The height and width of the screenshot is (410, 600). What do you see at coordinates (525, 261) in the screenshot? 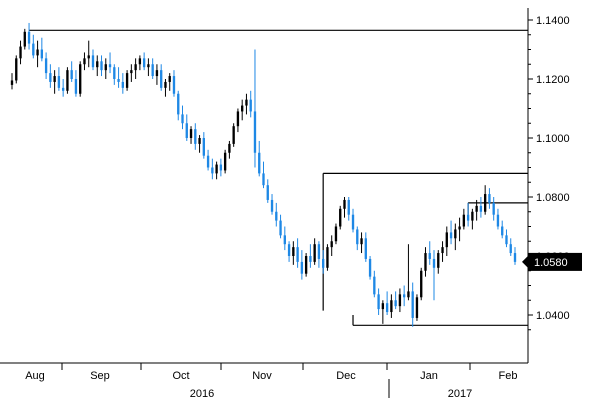
I see `last-price-pointer` at bounding box center [525, 261].